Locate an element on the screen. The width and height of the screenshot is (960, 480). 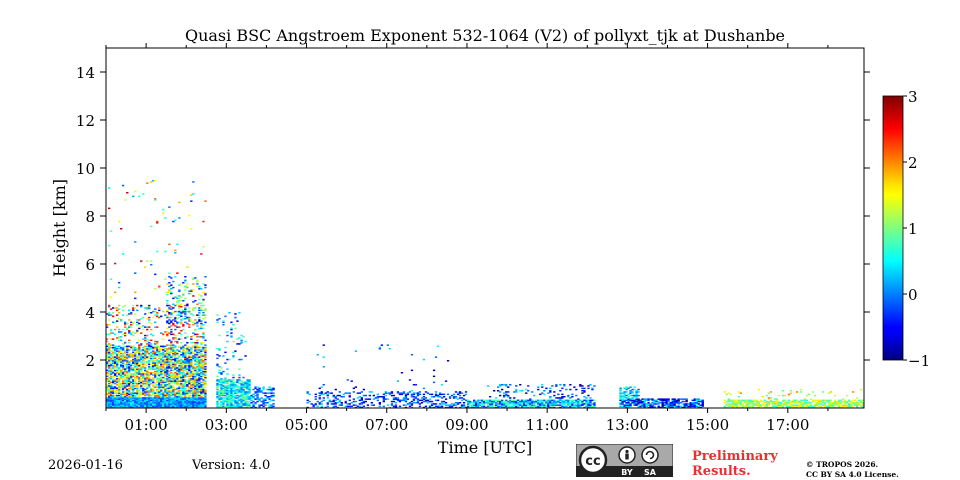
y-tick-label: 14 is located at coordinates (85, 73).